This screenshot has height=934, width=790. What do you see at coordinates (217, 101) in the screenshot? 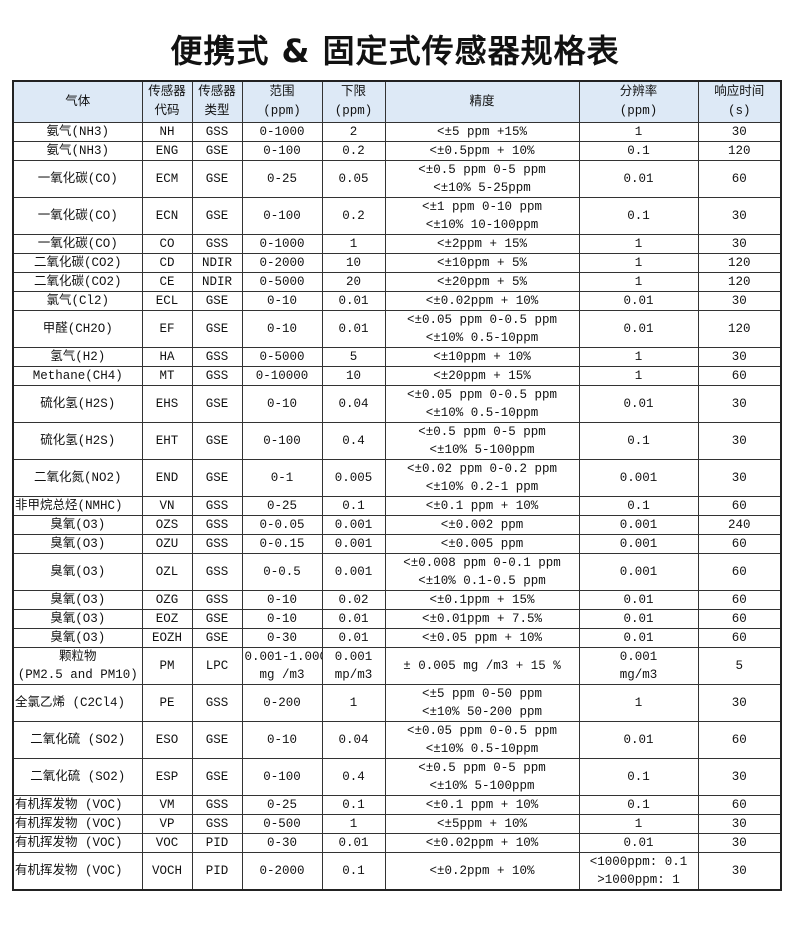
I see `column-header-sensor-type: 传感器 类型` at bounding box center [217, 101].